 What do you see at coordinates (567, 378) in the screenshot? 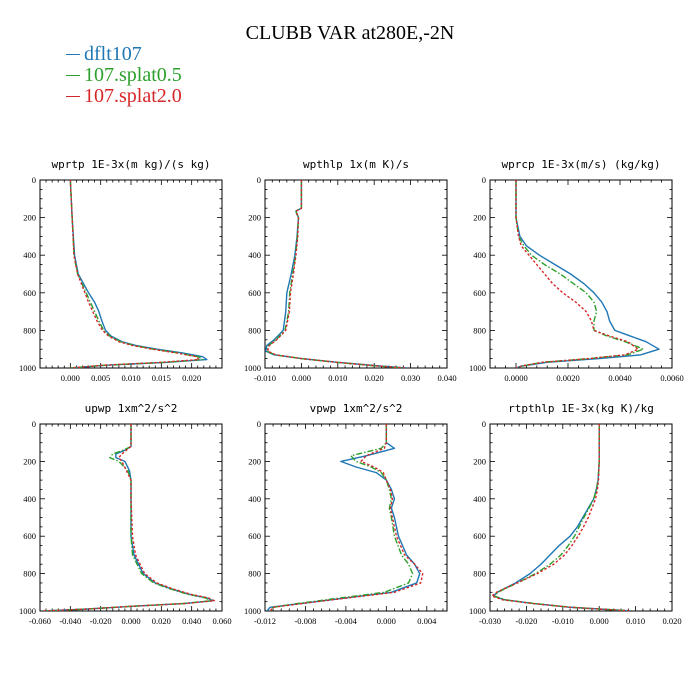
I see `x-tick-label: 0.0020` at bounding box center [567, 378].